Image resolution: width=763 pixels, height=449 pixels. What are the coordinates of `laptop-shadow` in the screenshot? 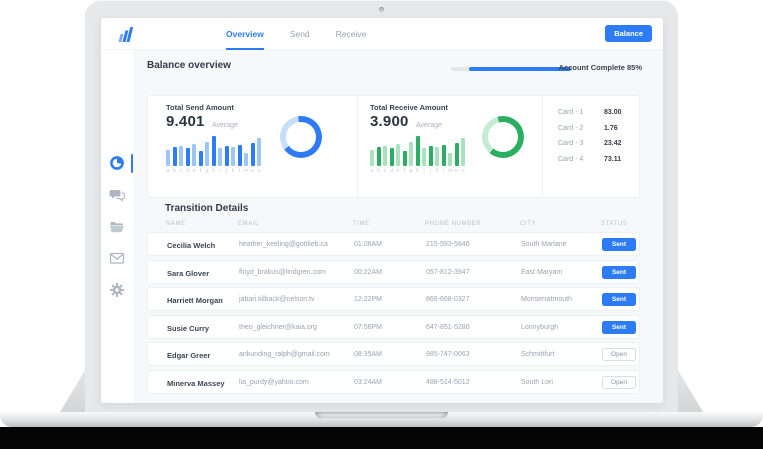 It's located at (381, 438).